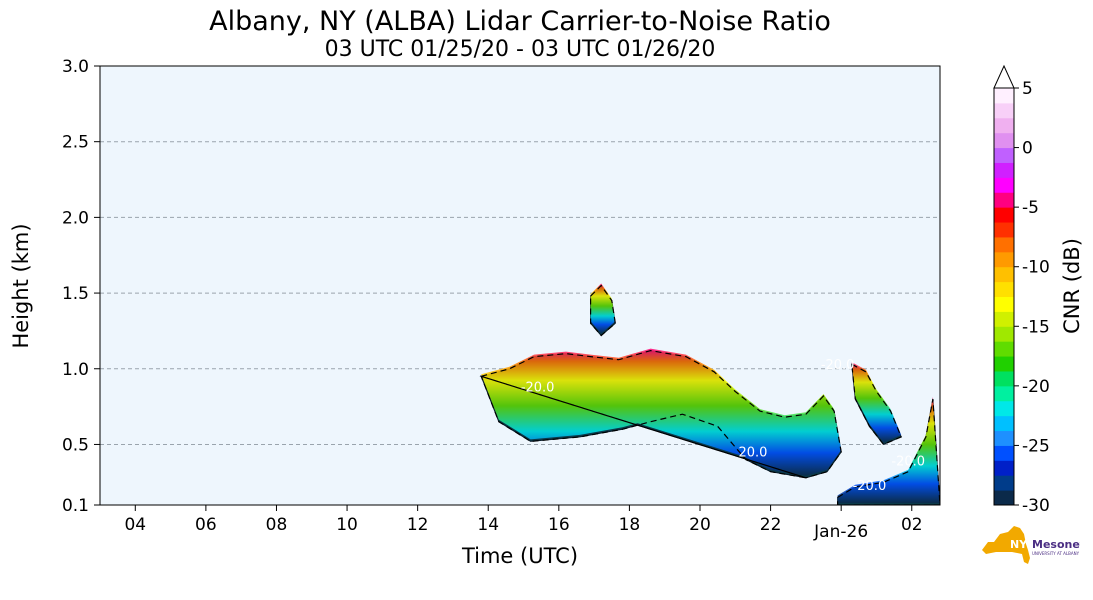  What do you see at coordinates (75, 294) in the screenshot?
I see `y-tick-label: 1.5` at bounding box center [75, 294].